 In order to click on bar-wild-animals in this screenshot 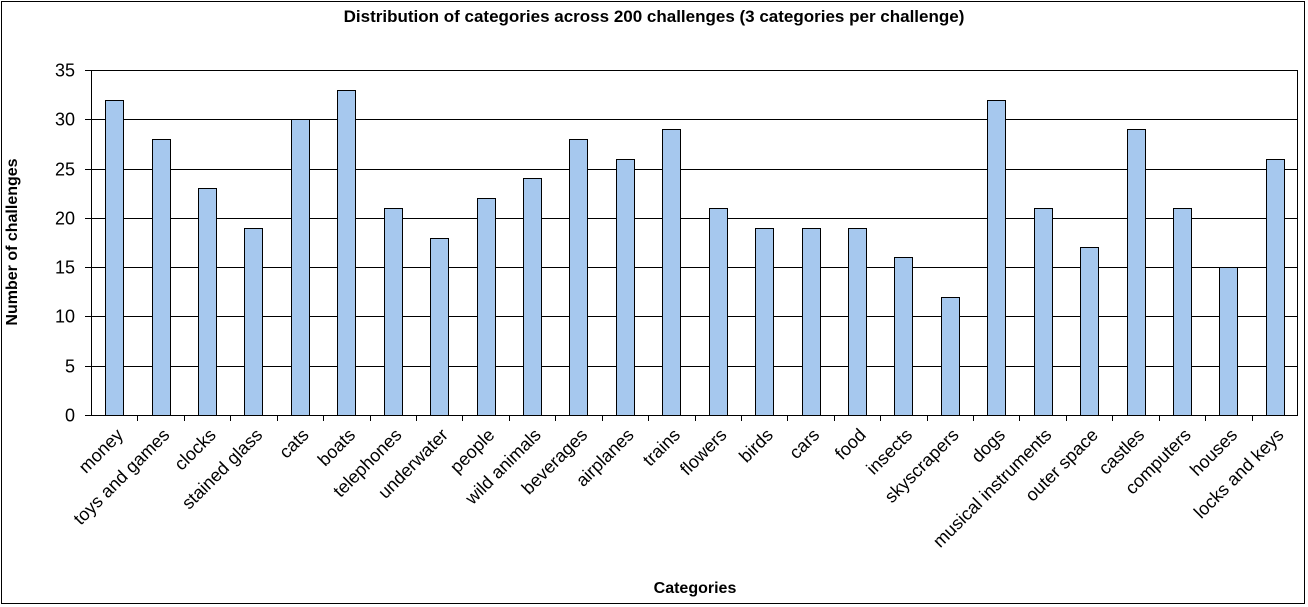, I will do `click(532, 297)`.